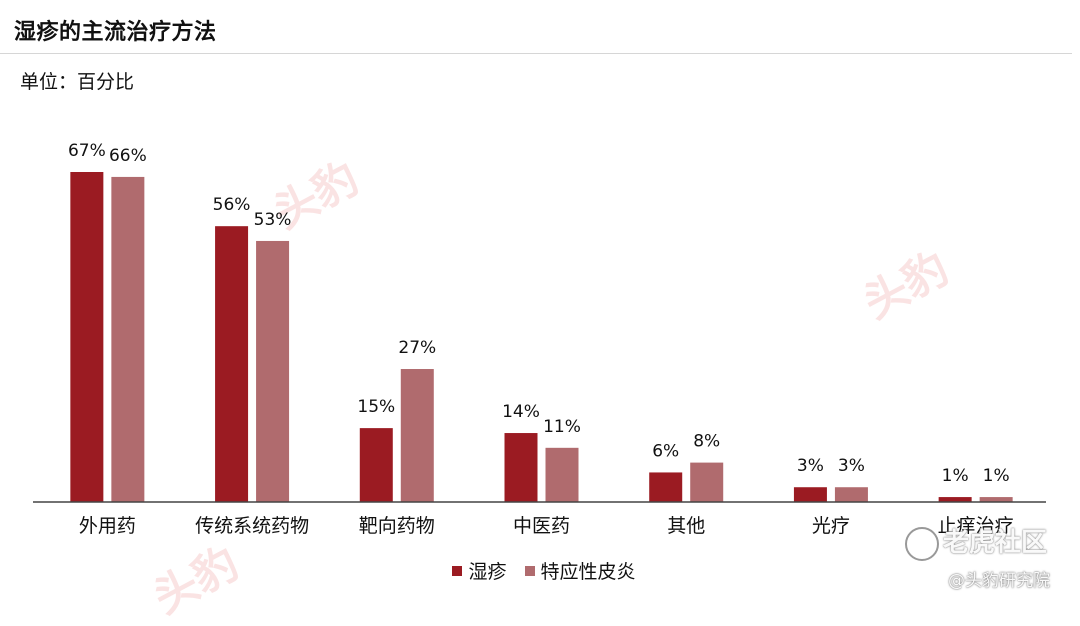 The image size is (1080, 626). I want to click on legend-item-eczema: 湿疹, so click(479, 570).